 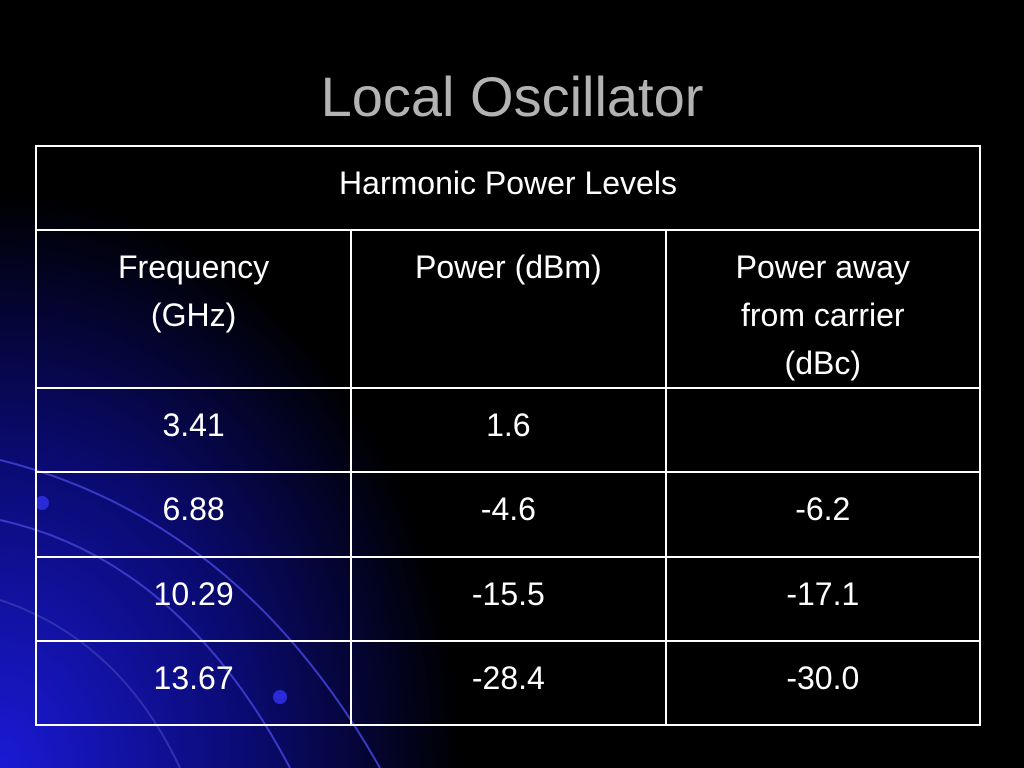 What do you see at coordinates (193, 599) in the screenshot?
I see `cell: 10.29` at bounding box center [193, 599].